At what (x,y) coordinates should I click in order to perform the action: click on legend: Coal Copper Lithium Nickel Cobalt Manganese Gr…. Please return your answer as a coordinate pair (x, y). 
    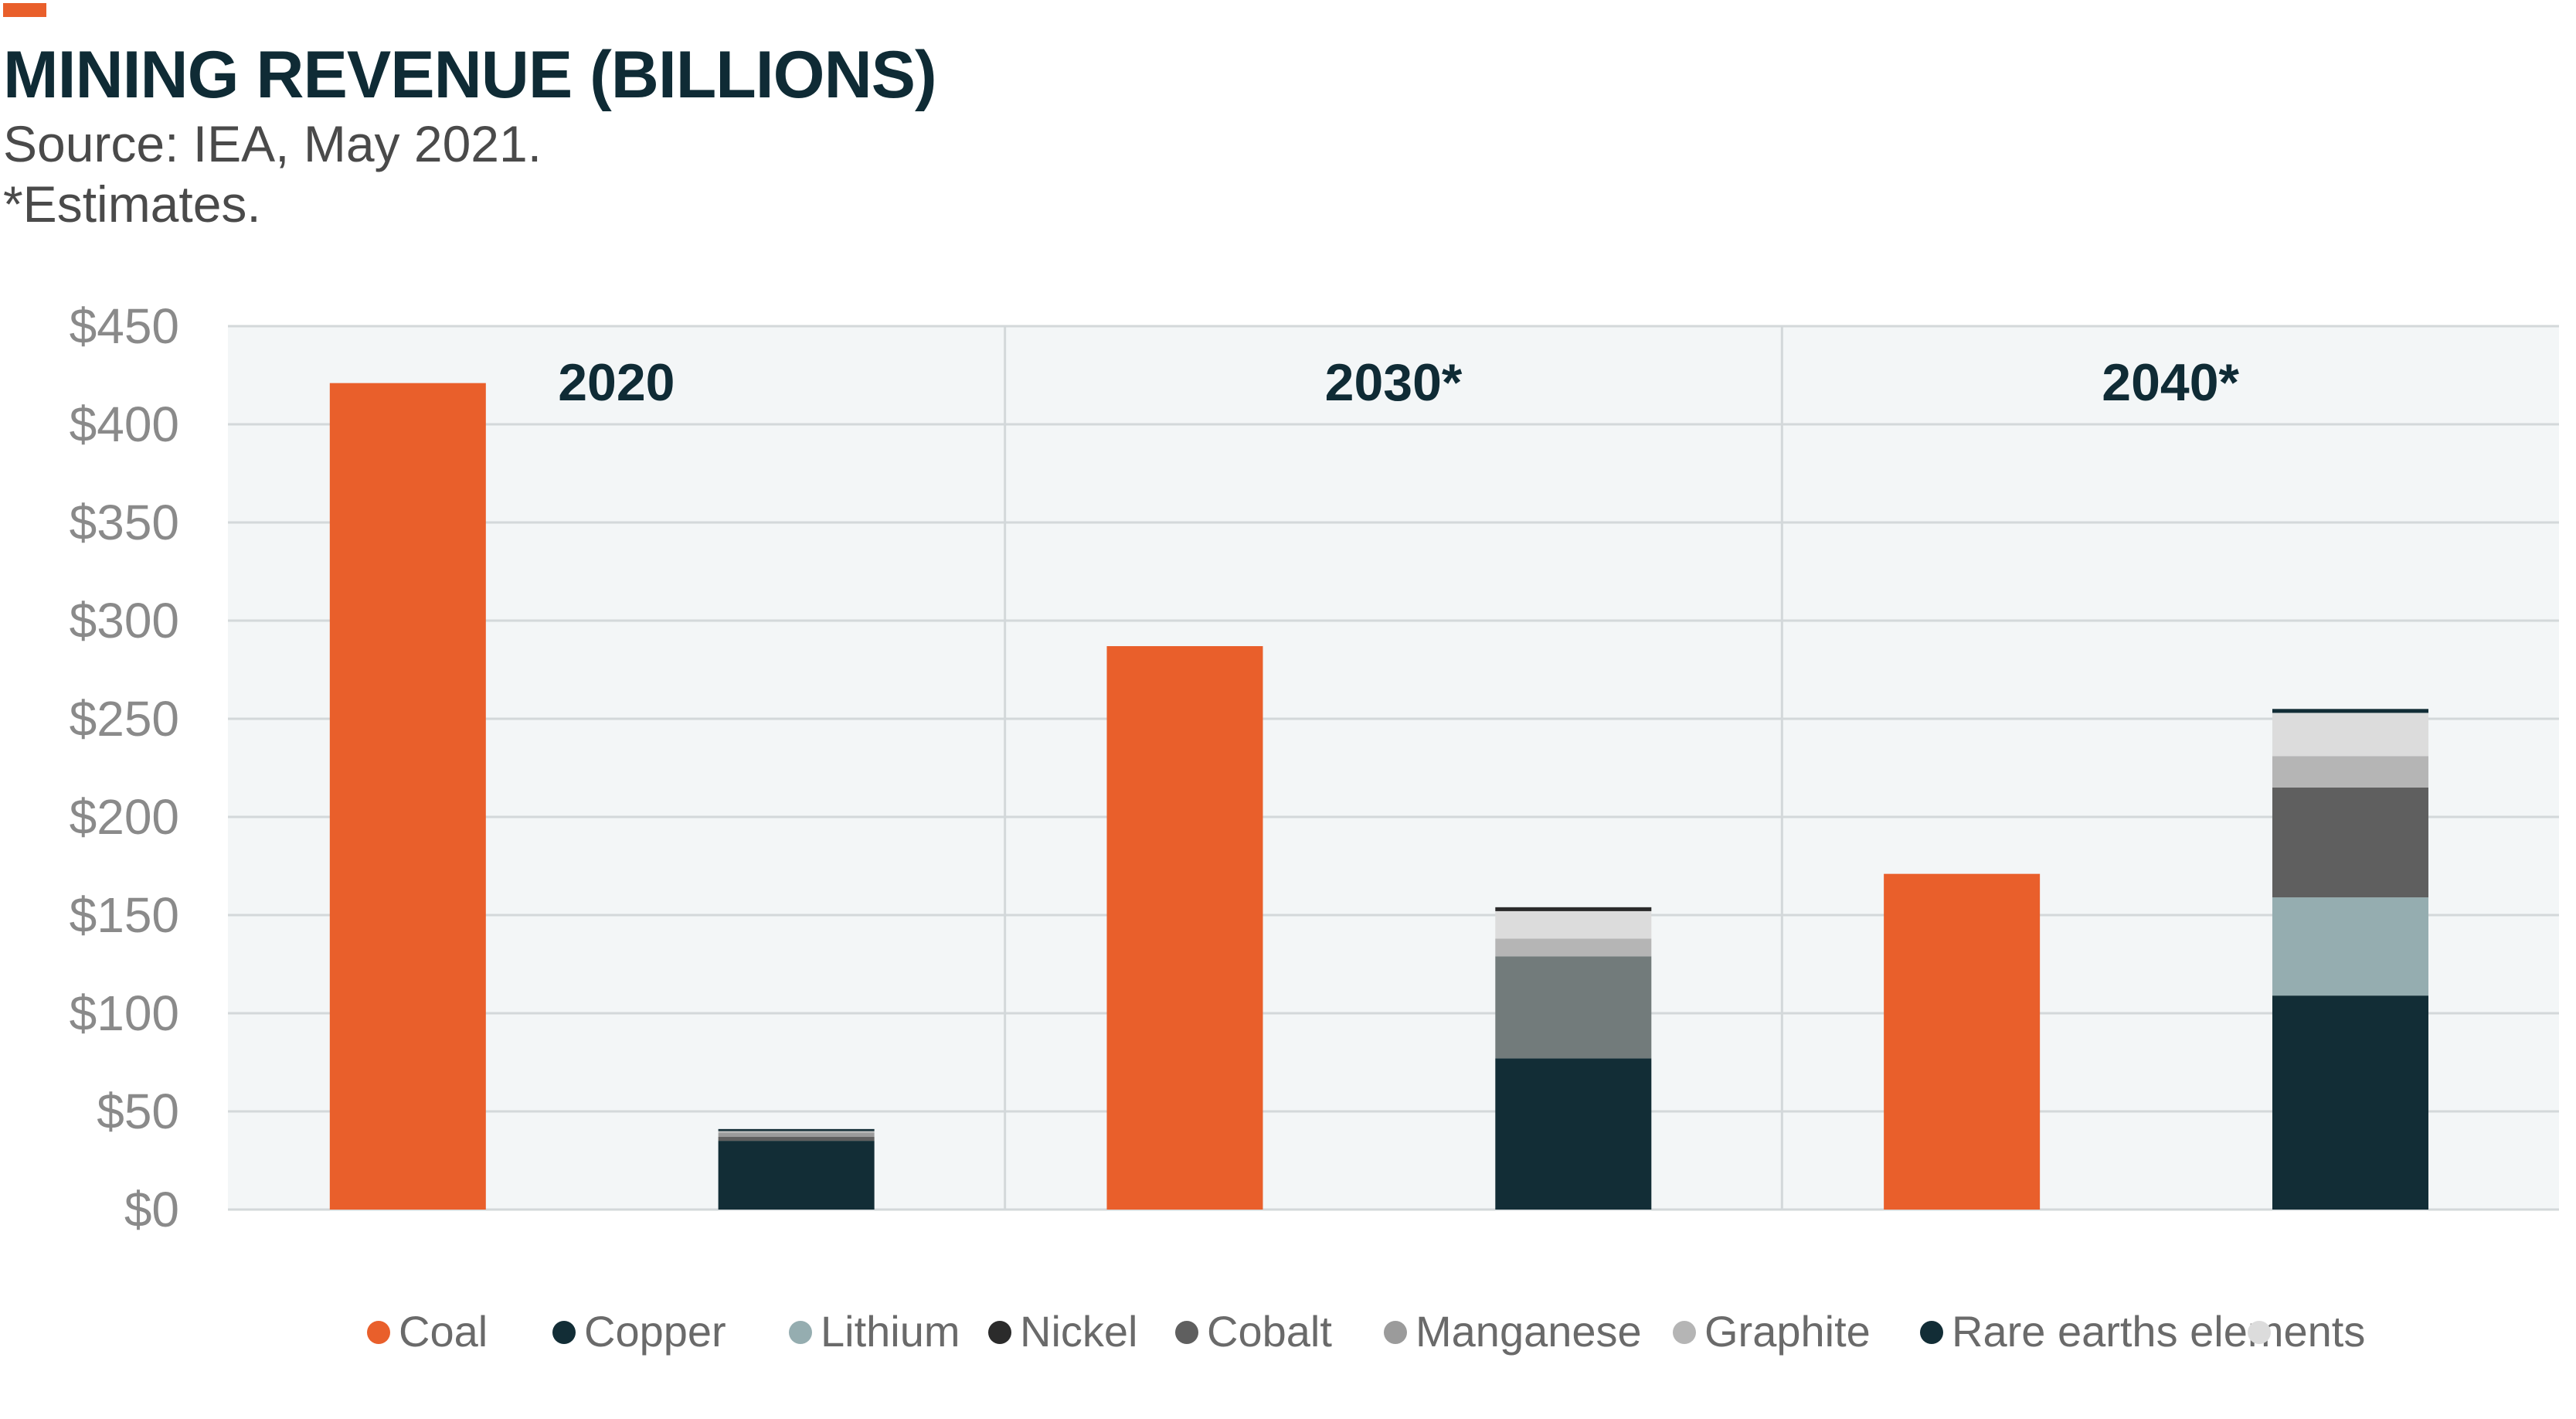
    Looking at the image, I should click on (1366, 1331).